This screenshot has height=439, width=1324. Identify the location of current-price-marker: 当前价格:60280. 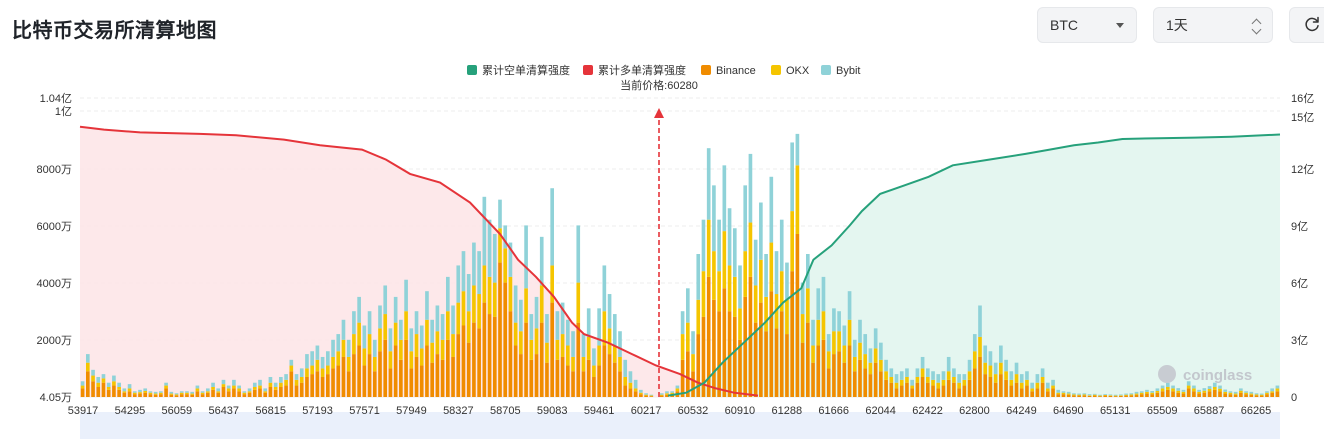
(659, 237).